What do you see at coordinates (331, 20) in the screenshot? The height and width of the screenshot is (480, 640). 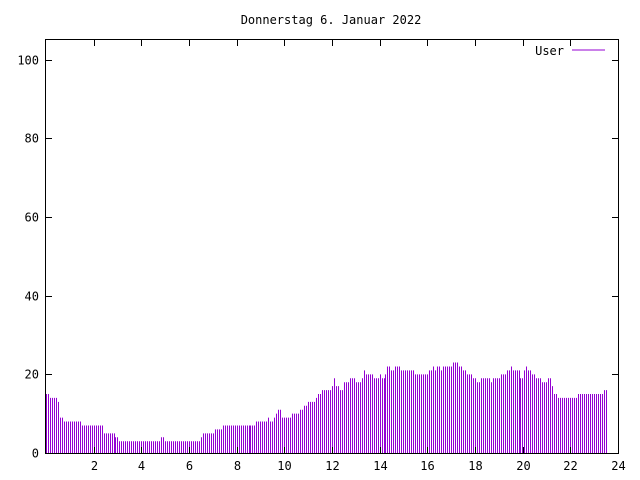 I see `chart-title: Donnerstag 6. Januar 2022` at bounding box center [331, 20].